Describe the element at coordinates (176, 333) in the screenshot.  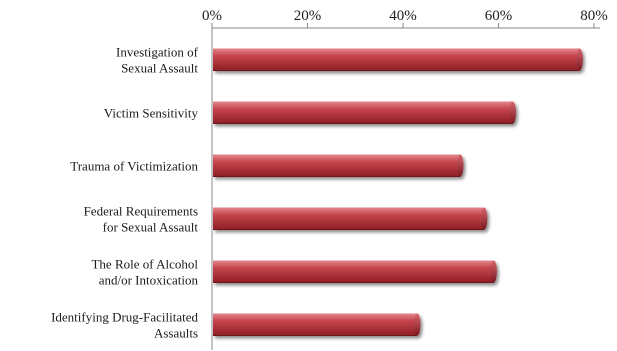
I see `category-label: Assaults` at that location.